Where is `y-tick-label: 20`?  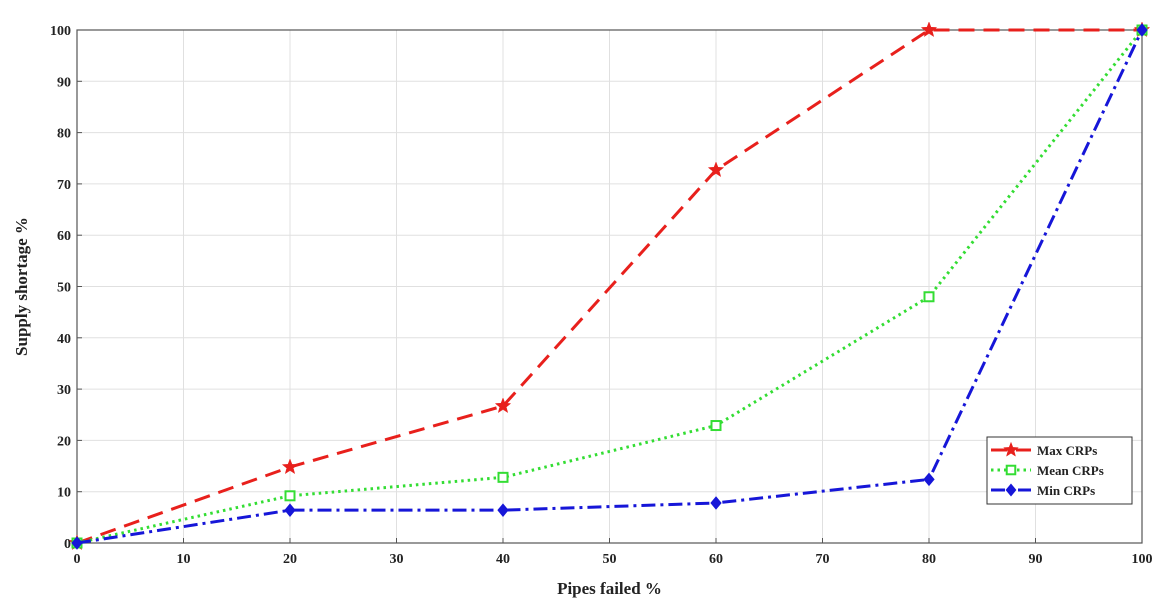 y-tick-label: 20 is located at coordinates (64, 441).